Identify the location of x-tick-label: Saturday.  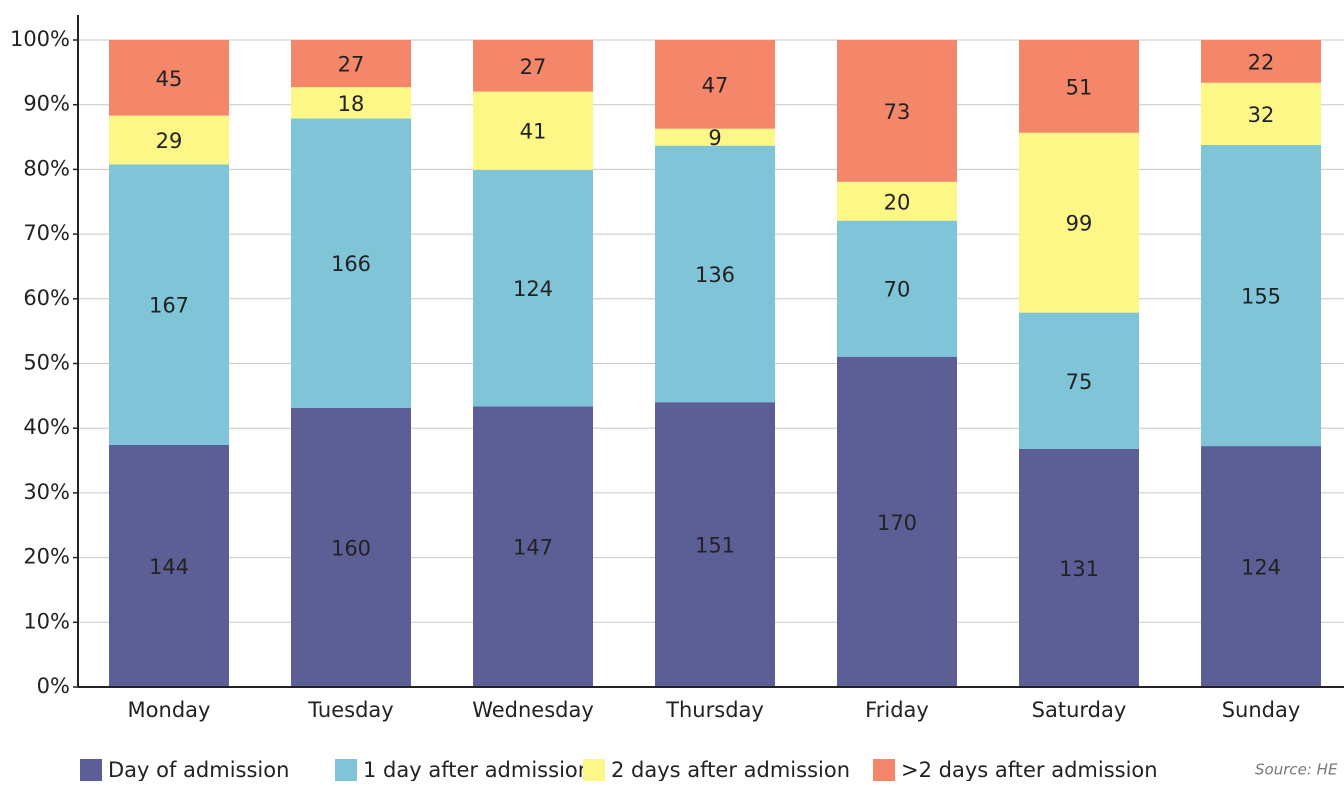
(1079, 710).